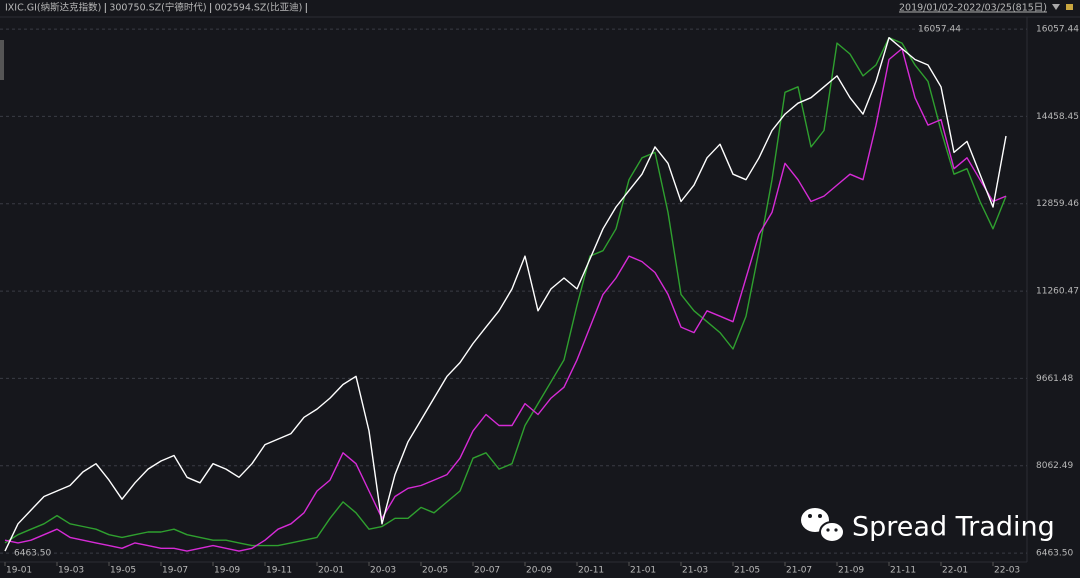 This screenshot has height=578, width=1080. What do you see at coordinates (259, 8) in the screenshot?
I see `legend-entry: 002594.SZ(比亚迪)` at bounding box center [259, 8].